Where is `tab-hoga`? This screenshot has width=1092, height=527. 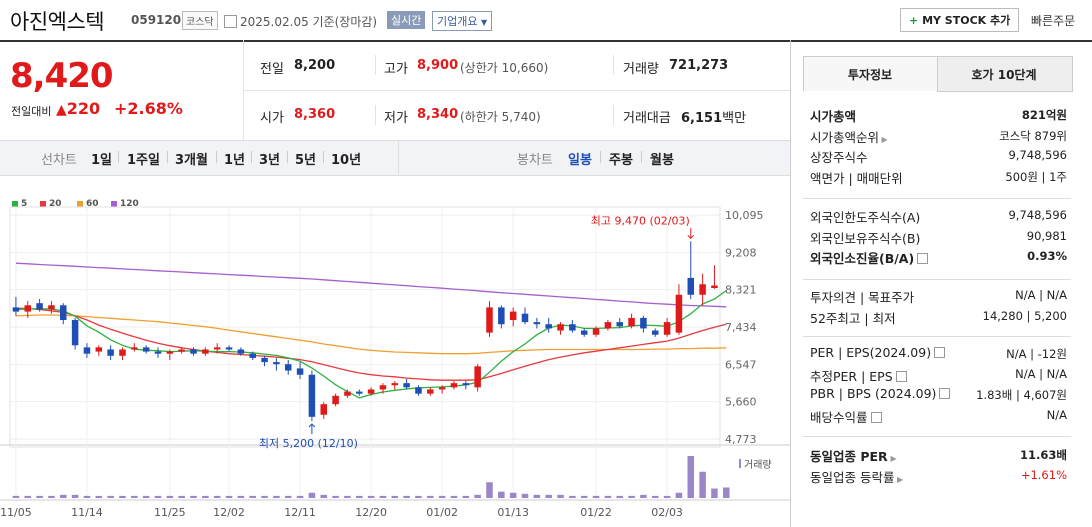 tab-hoga is located at coordinates (1005, 74).